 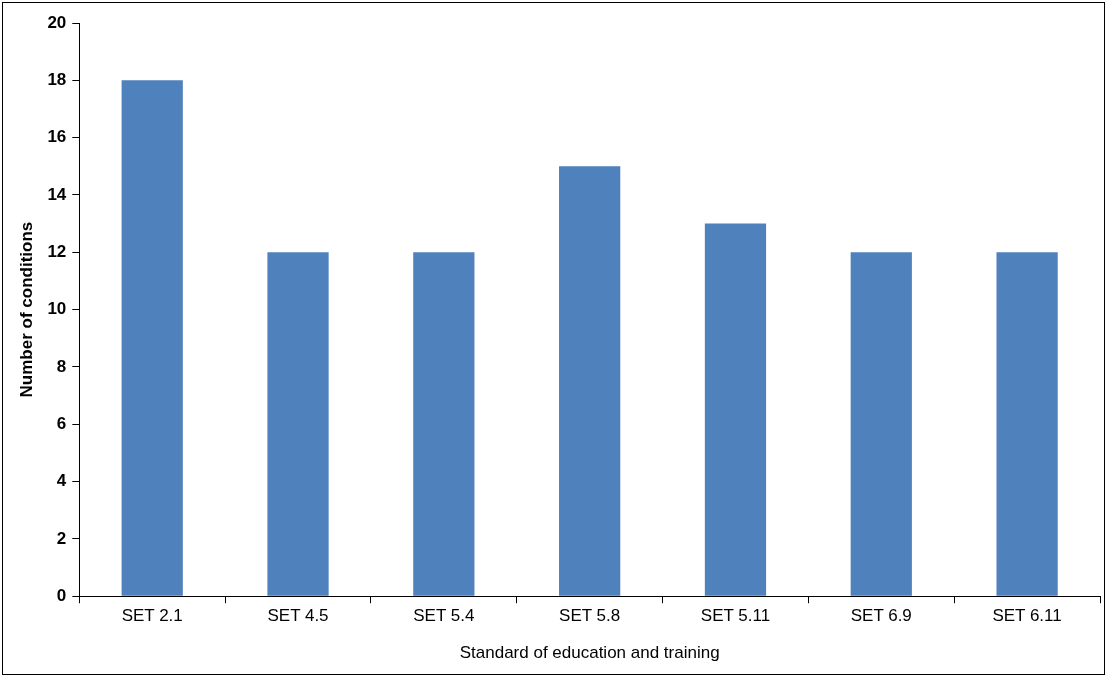 I want to click on y-tick-label: 20, so click(x=57, y=22).